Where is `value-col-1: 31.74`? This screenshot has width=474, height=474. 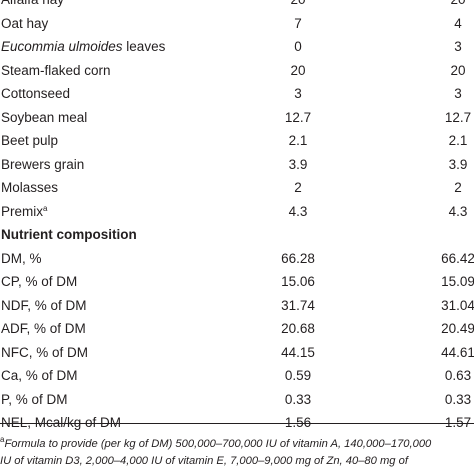 value-col-1: 31.74 is located at coordinates (298, 305).